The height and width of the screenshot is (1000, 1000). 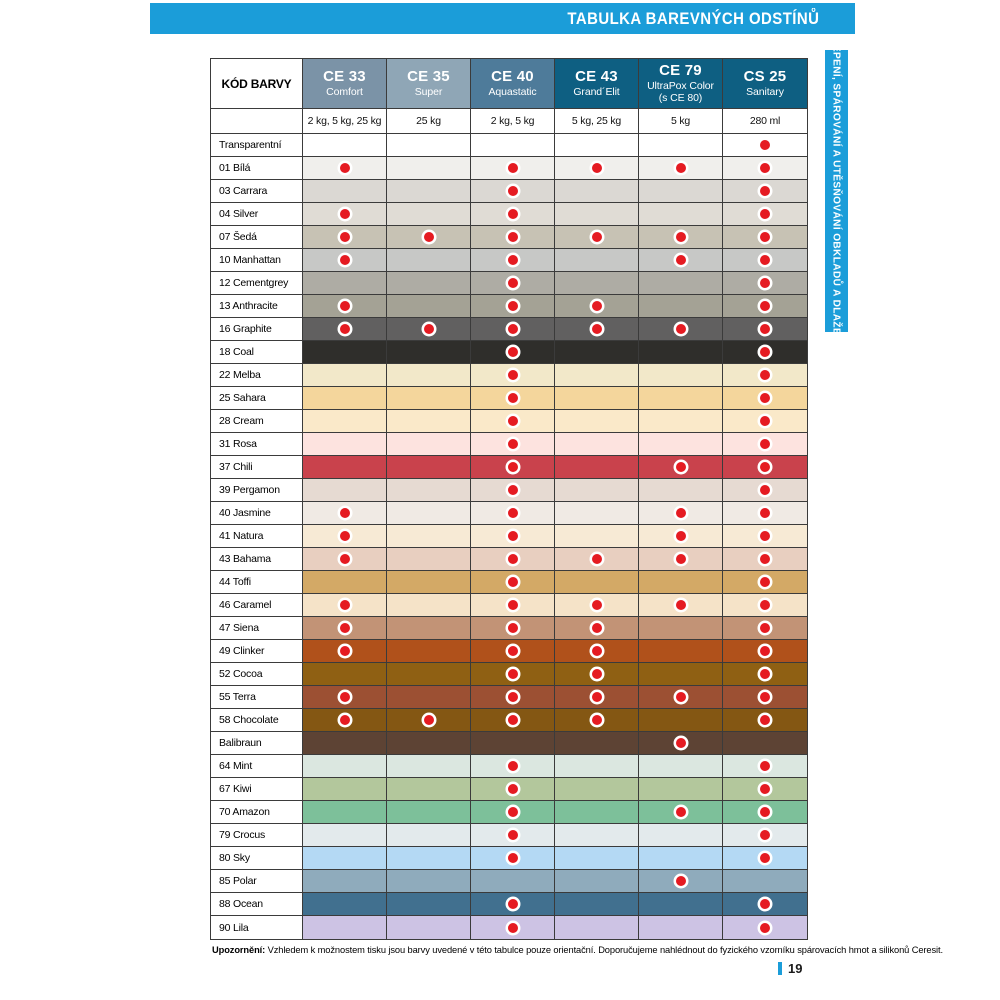 I want to click on color-row: 58 Chocolate, so click(x=509, y=720).